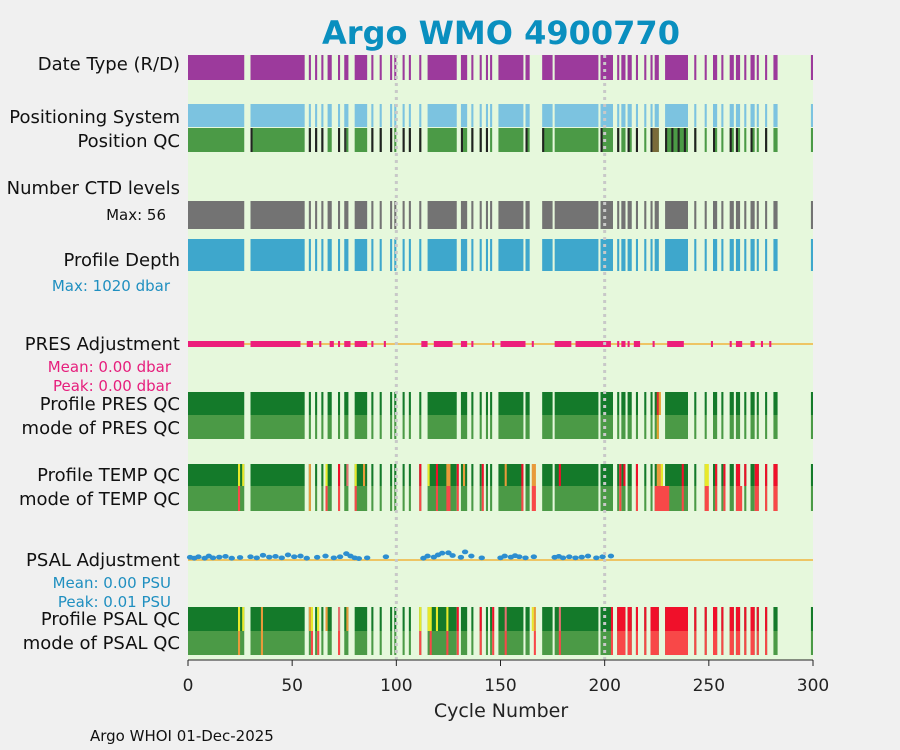 This screenshot has width=900, height=750. What do you see at coordinates (99, 499) in the screenshot?
I see `row-label-mode-temp-qc: mode of TEMP QC` at bounding box center [99, 499].